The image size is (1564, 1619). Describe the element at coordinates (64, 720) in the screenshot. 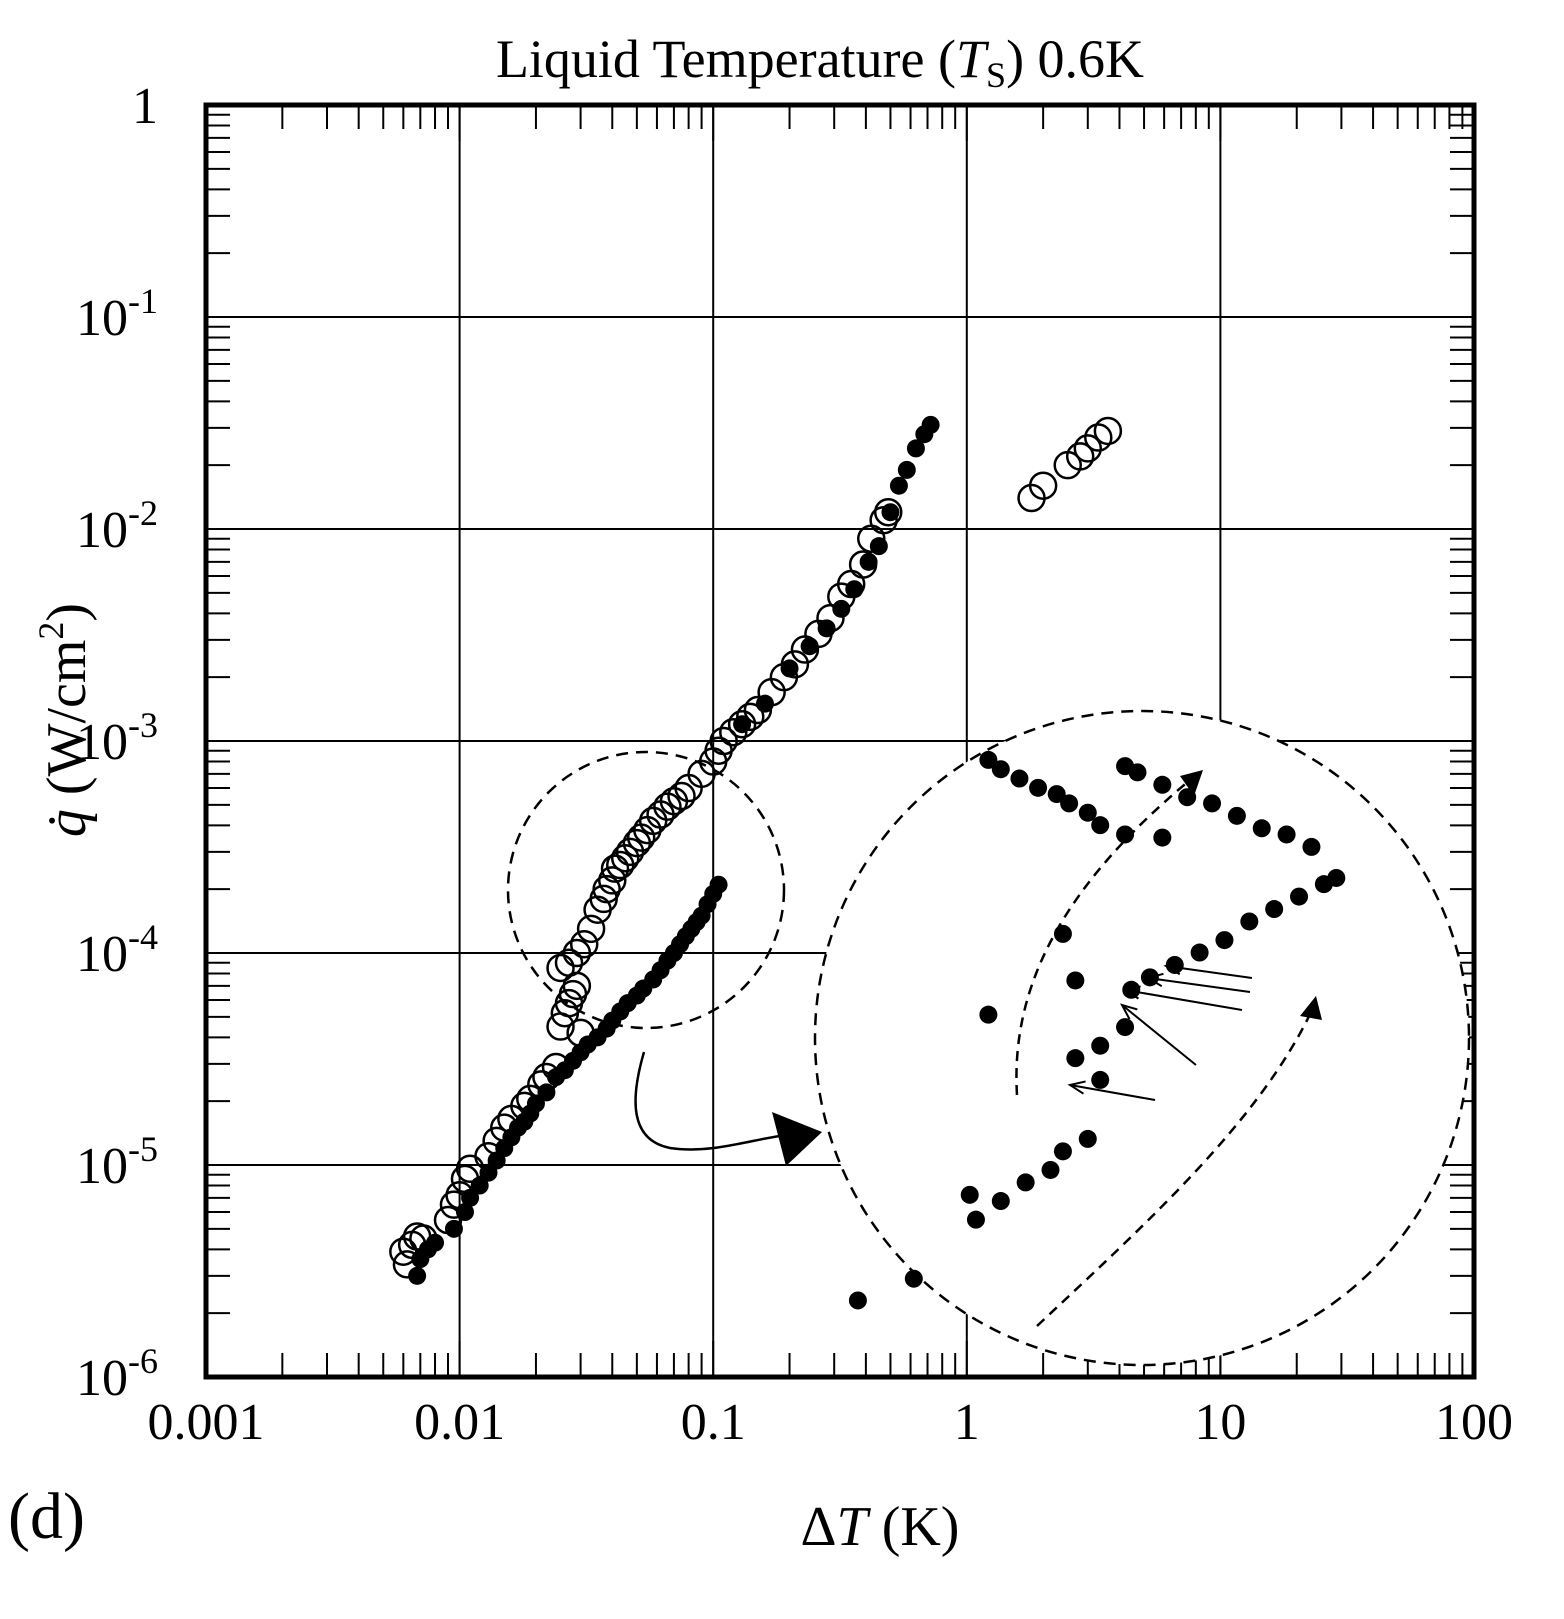

I see `y-axis-title: q̇ (W/cm2)` at that location.